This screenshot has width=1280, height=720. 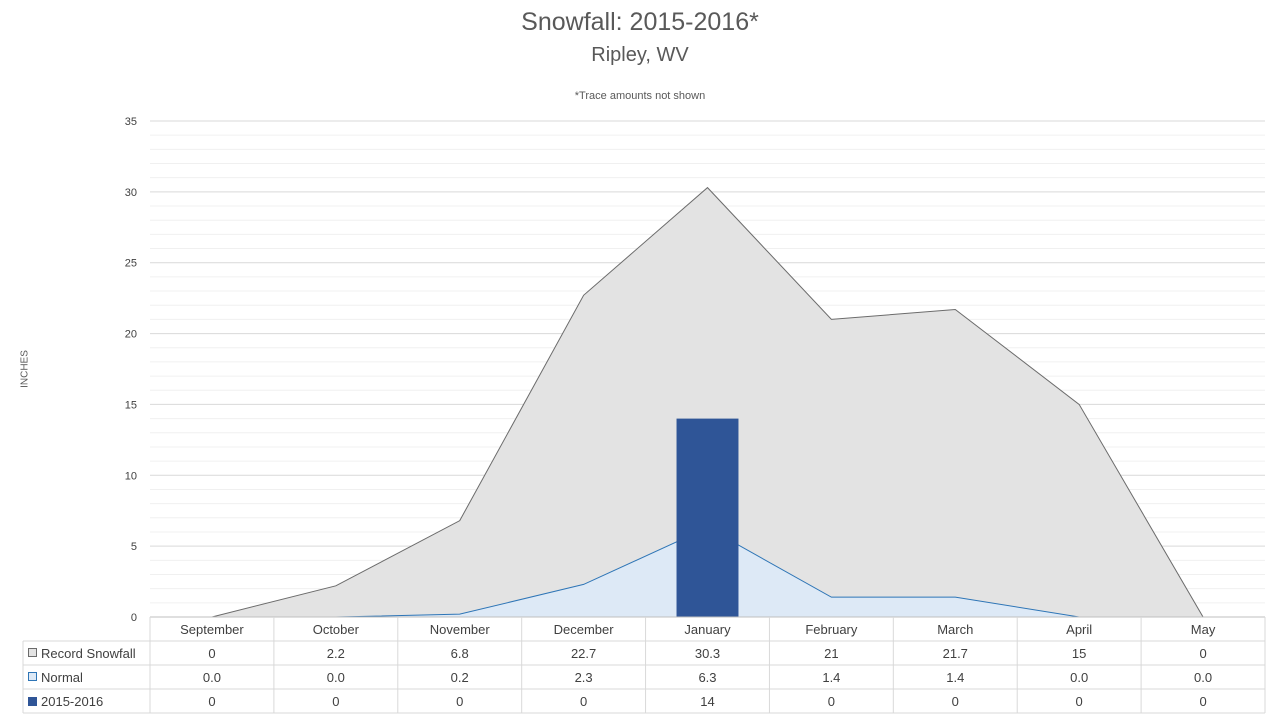 I want to click on y-tick-label: 15, so click(x=131, y=405).